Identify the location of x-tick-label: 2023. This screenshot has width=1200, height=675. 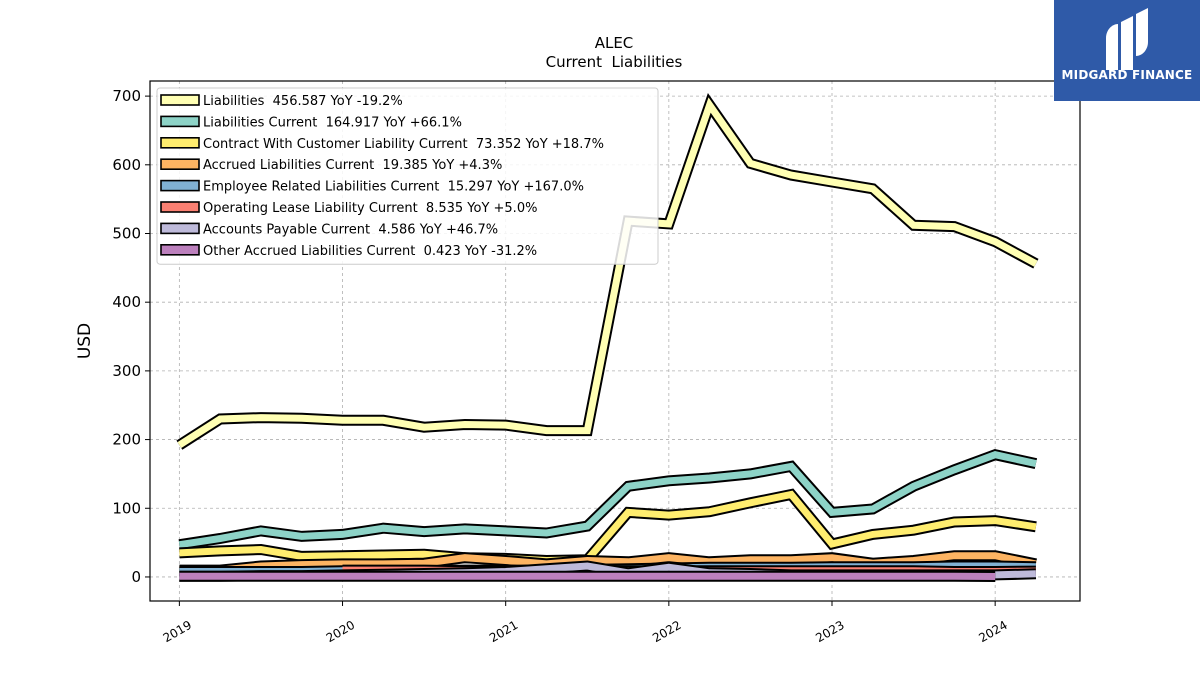
(829, 631).